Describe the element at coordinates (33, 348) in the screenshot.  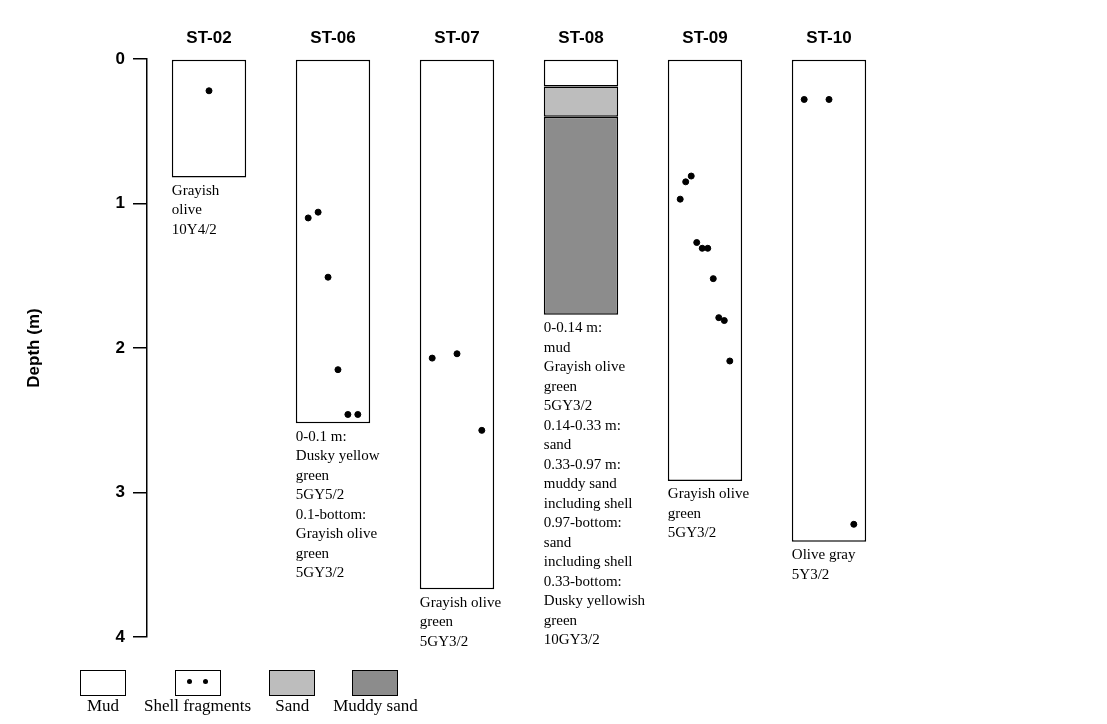
I see `y-axis-title: Depth (m)` at that location.